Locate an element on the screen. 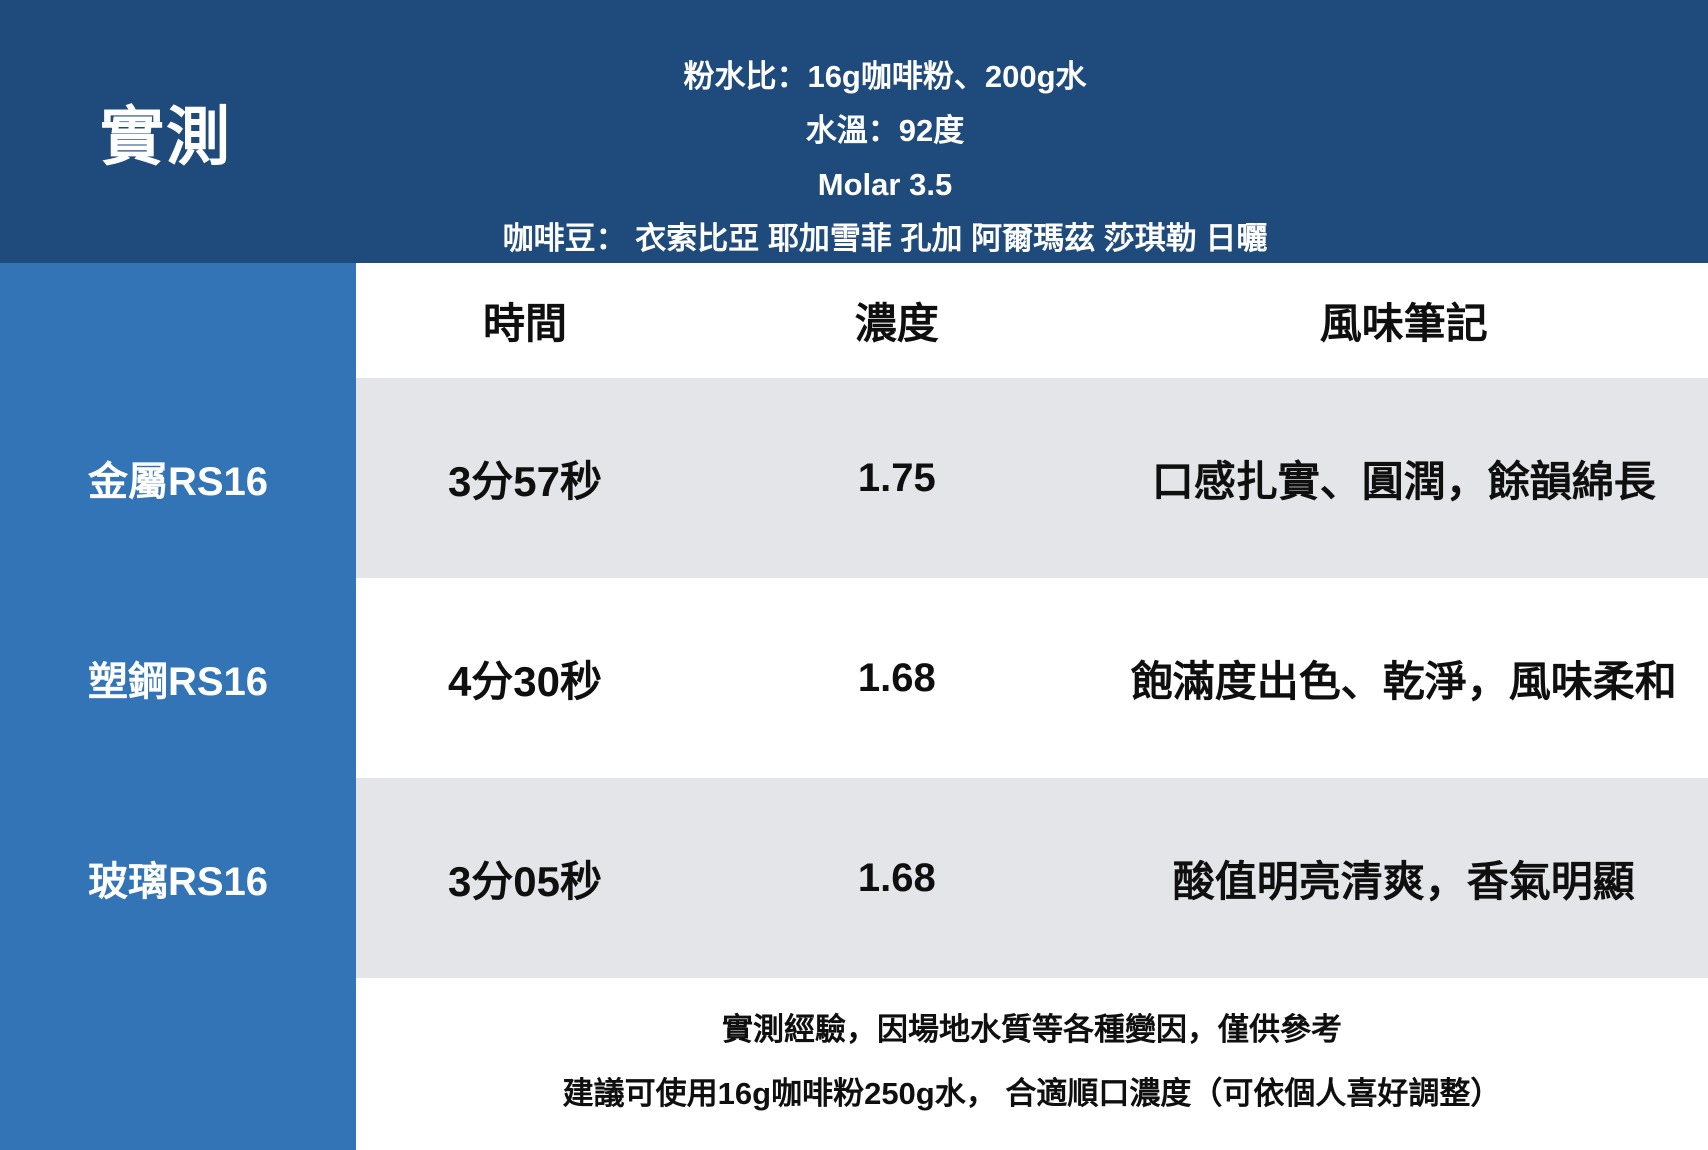 The image size is (1708, 1150). table-row-glass-rs16: 3分05秒 1.68 酸值明亮清爽，香氣明顯 is located at coordinates (1032, 878).